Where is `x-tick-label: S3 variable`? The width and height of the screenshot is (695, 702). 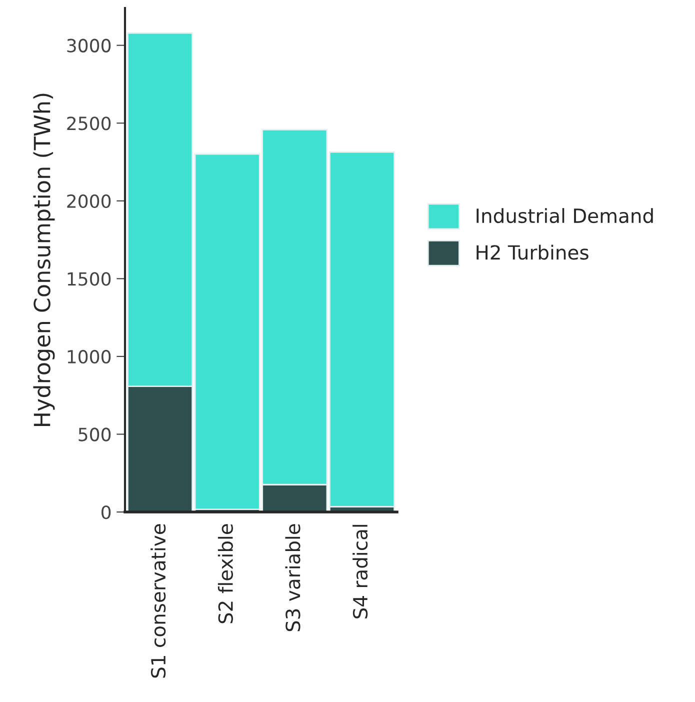
x-tick-label: S3 variable is located at coordinates (292, 578).